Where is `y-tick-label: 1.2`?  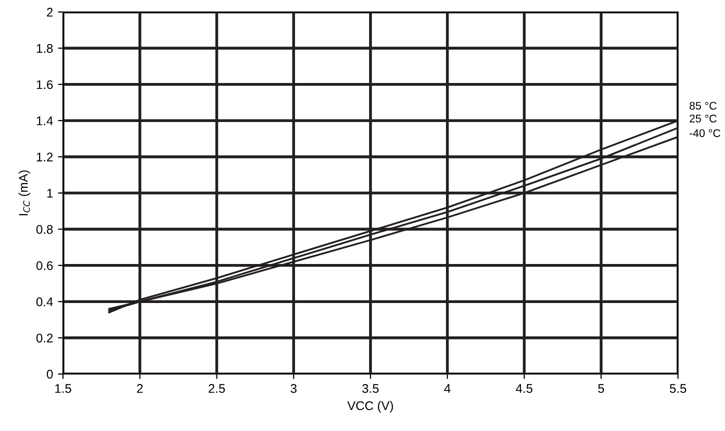
y-tick-label: 1.2 is located at coordinates (44, 157).